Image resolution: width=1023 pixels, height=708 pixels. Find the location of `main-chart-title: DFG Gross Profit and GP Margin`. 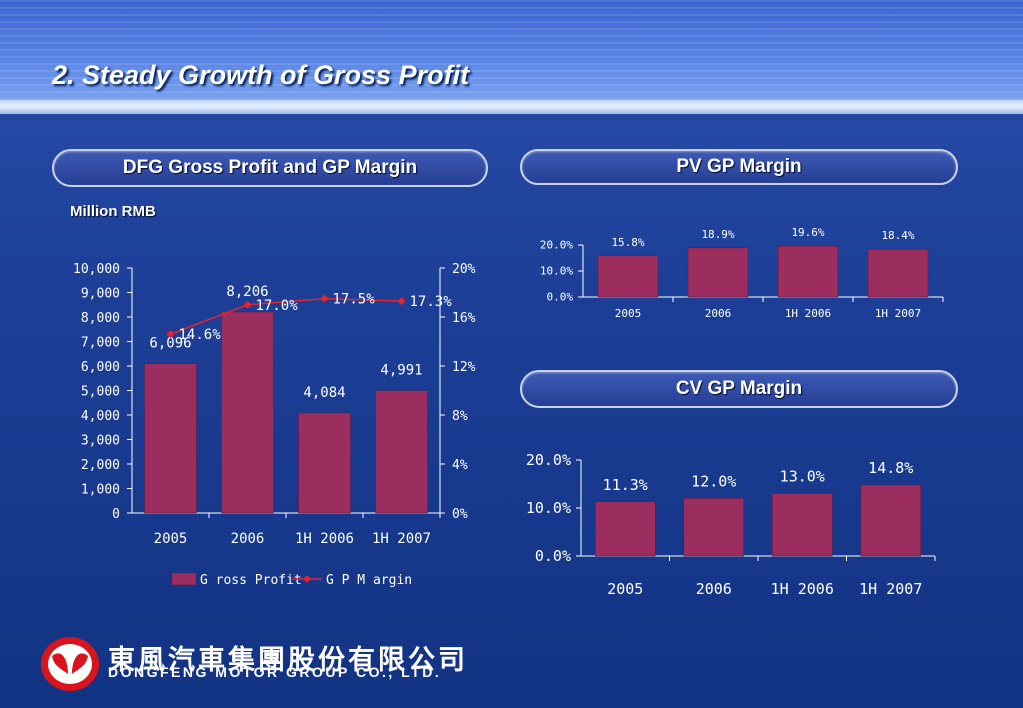

main-chart-title: DFG Gross Profit and GP Margin is located at coordinates (270, 168).